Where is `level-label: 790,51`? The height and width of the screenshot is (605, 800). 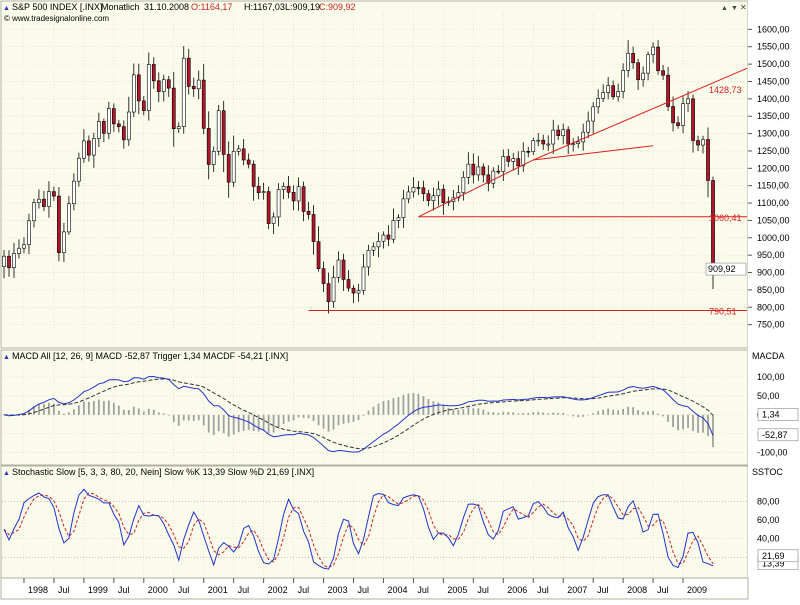 level-label: 790,51 is located at coordinates (723, 312).